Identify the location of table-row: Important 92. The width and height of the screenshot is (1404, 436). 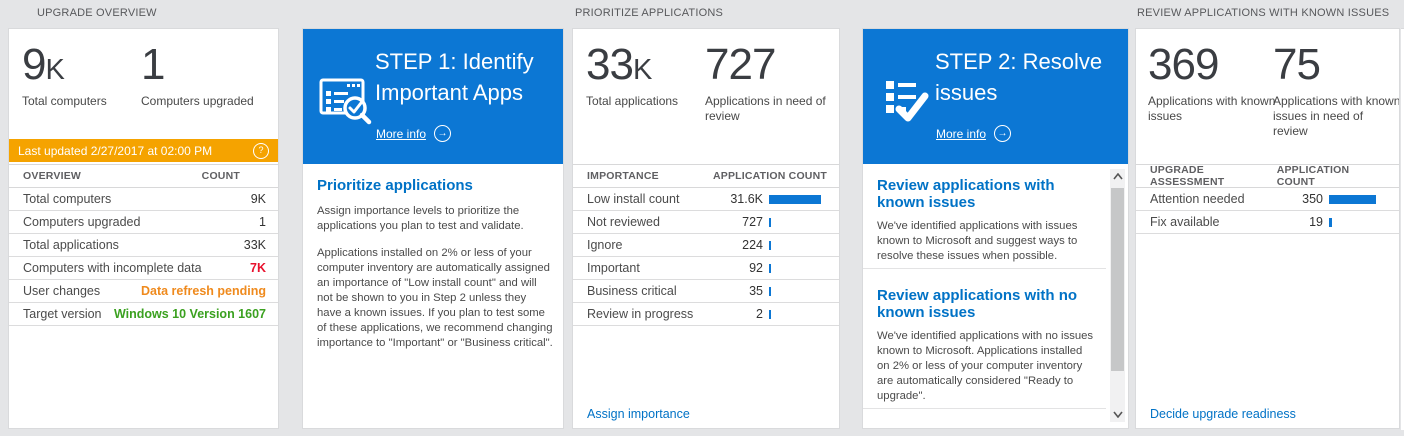
(706, 268).